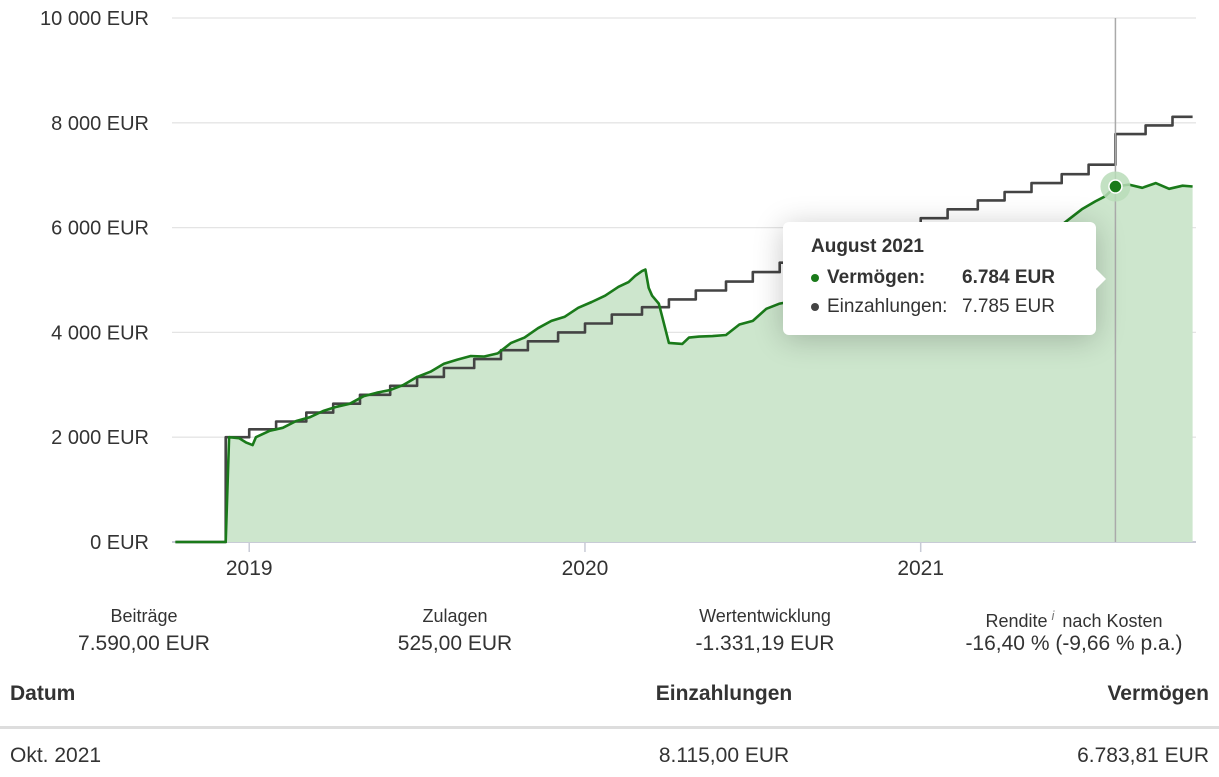 Image resolution: width=1219 pixels, height=777 pixels. I want to click on stat-label: Rendite i nach Kosten, so click(1069, 617).